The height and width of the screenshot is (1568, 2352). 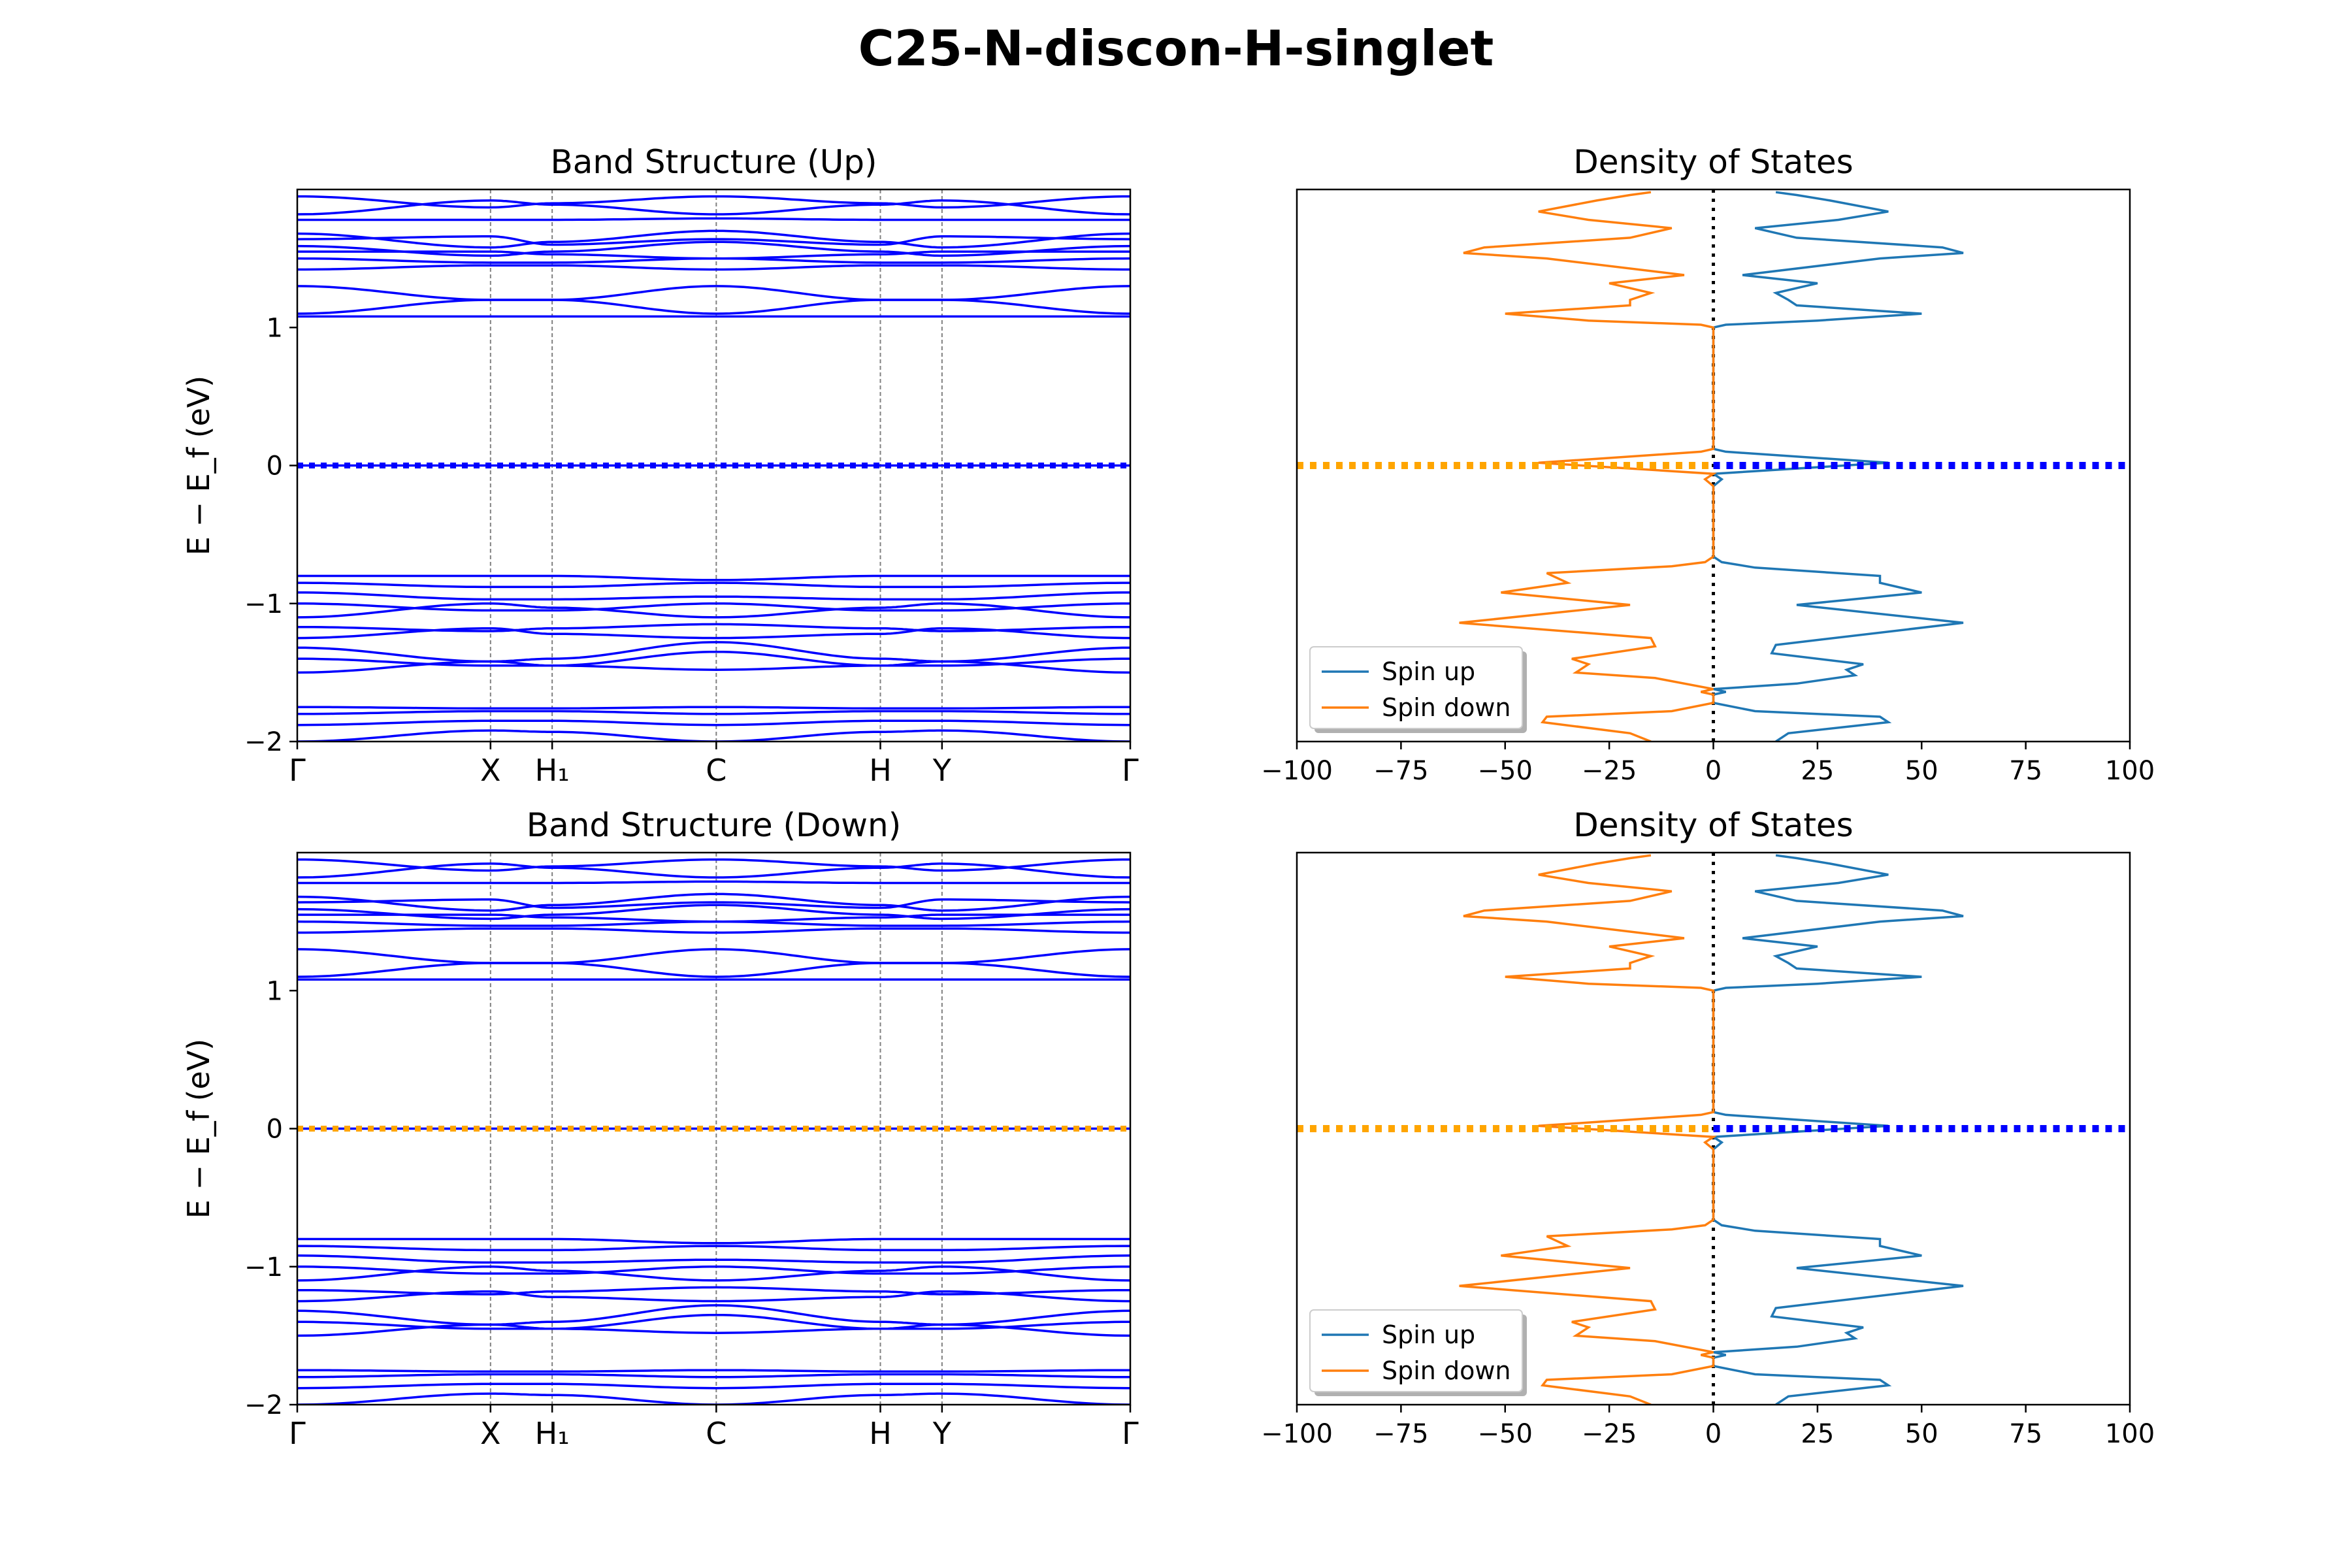 I want to click on figure-title: C25-N-discon-H-singlet, so click(x=1176, y=48).